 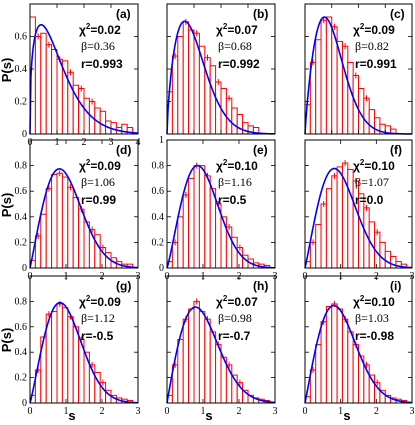 What do you see at coordinates (24, 134) in the screenshot?
I see `y-tick-label: 0` at bounding box center [24, 134].